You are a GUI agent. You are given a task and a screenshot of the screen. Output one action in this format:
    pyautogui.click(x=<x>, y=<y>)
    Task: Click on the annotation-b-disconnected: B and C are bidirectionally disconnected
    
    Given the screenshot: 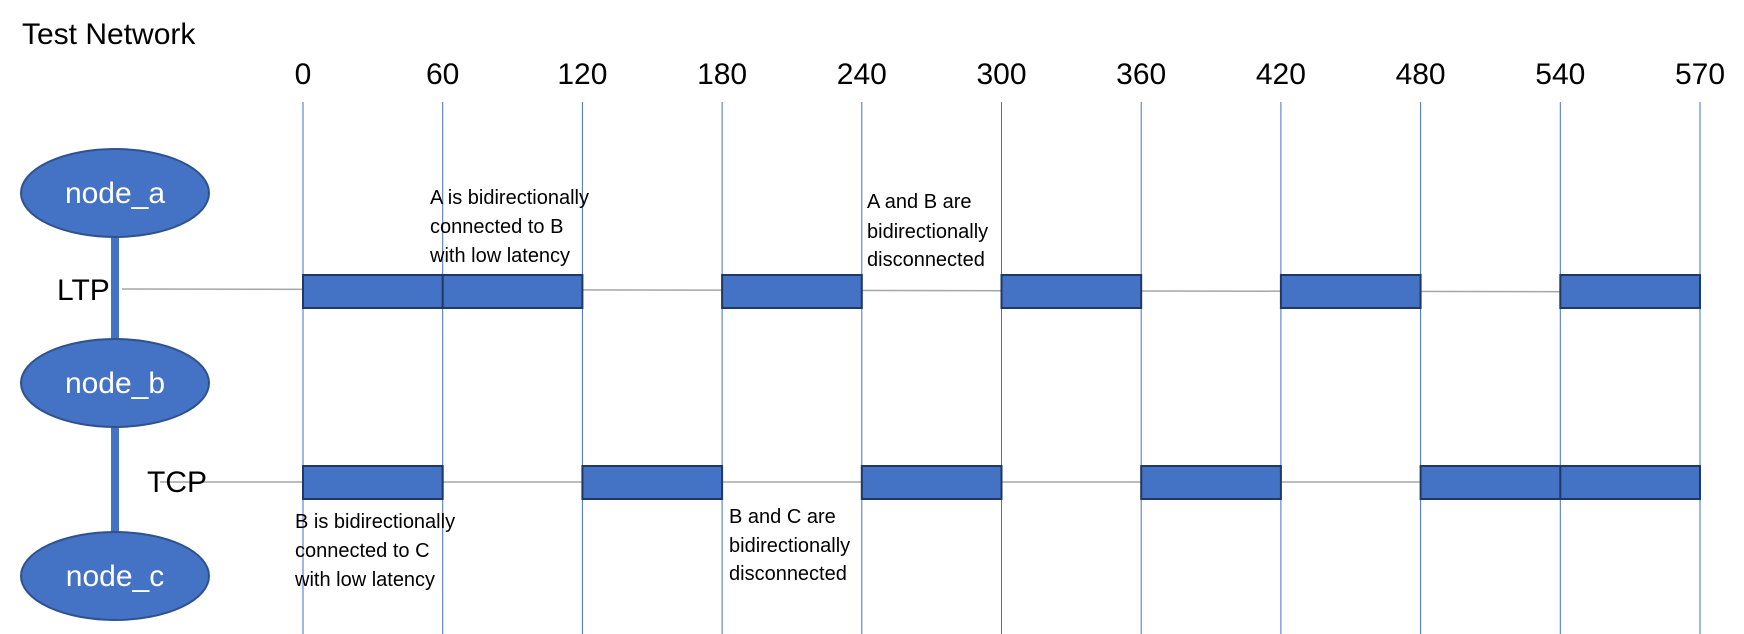 What is the action you would take?
    pyautogui.click(x=789, y=545)
    